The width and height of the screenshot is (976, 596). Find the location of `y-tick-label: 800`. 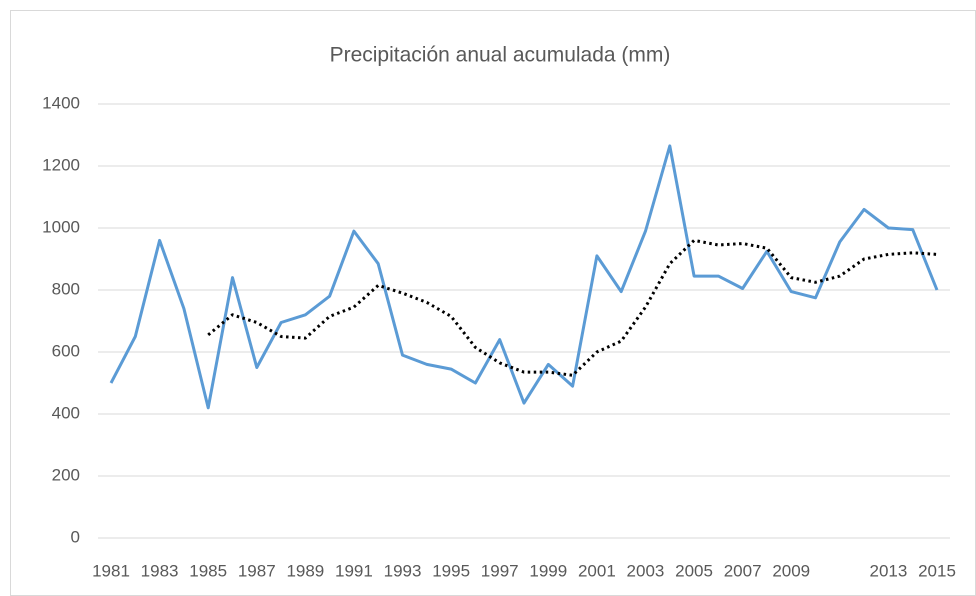

y-tick-label: 800 is located at coordinates (66, 288).